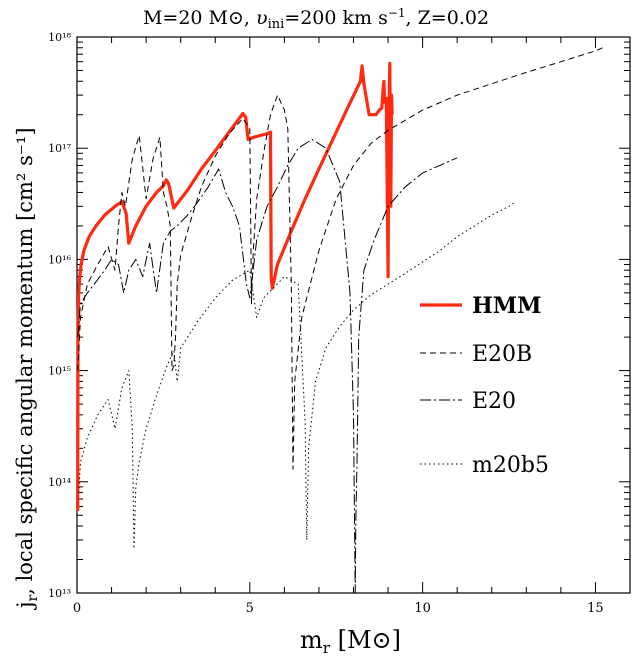  I want to click on legend-label-m20b5: m20b5, so click(510, 465).